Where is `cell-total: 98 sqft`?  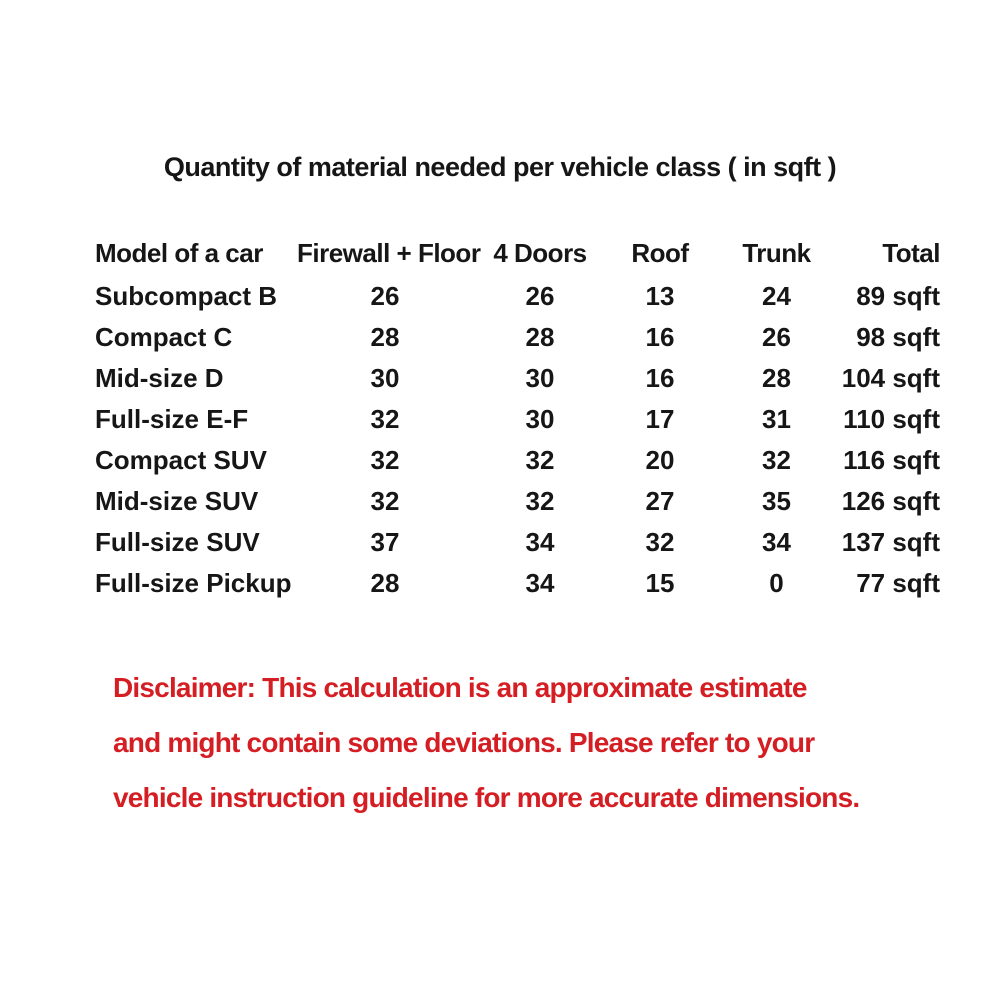
cell-total: 98 sqft is located at coordinates (898, 337).